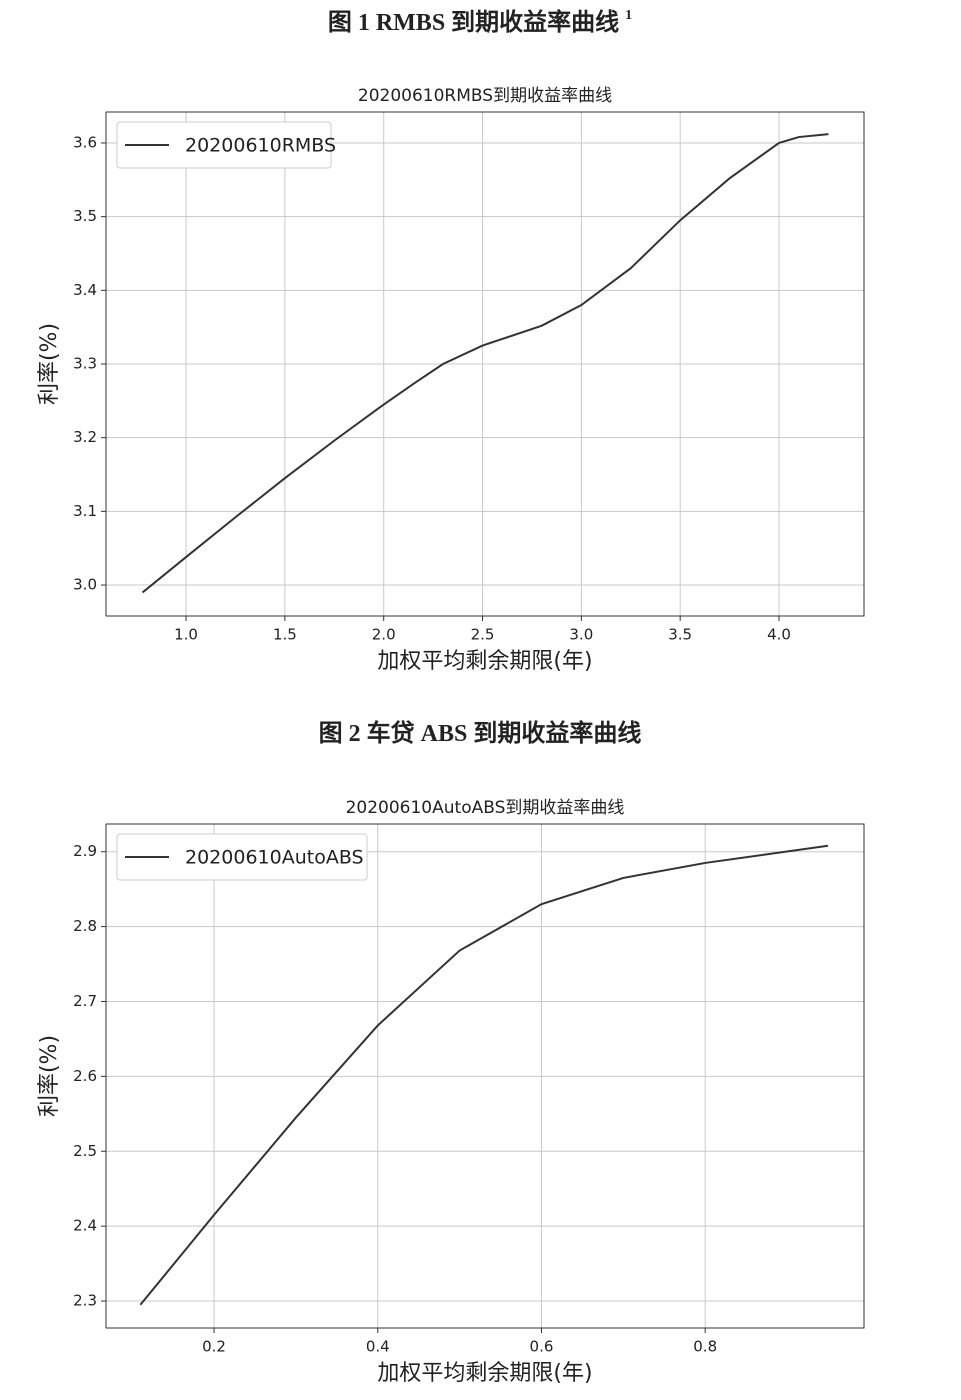  I want to click on y-tick-label: 2.6, so click(85, 1076).